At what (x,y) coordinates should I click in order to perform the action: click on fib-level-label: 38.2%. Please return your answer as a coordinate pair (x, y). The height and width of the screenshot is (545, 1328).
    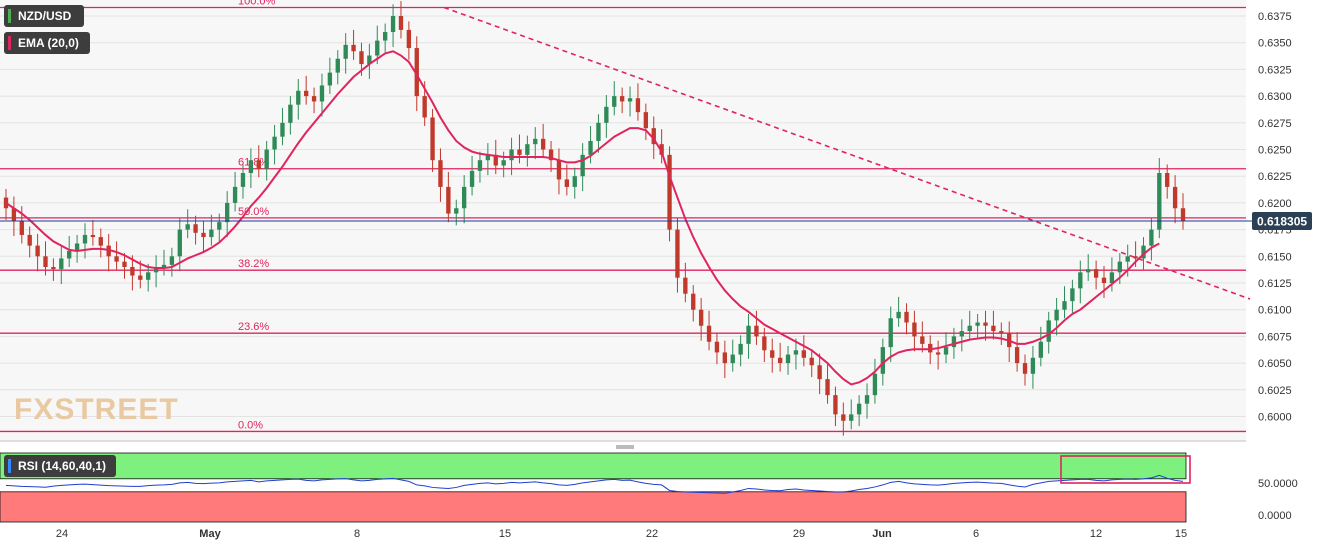
    Looking at the image, I should click on (253, 264).